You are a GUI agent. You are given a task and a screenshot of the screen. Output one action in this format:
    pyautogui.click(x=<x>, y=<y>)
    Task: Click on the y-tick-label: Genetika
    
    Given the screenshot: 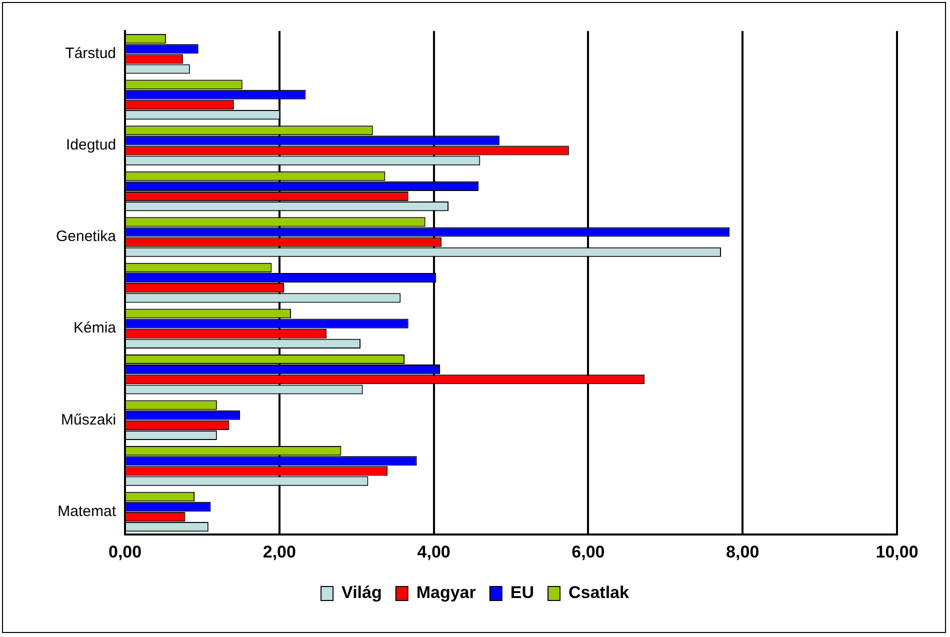 What is the action you would take?
    pyautogui.click(x=86, y=237)
    